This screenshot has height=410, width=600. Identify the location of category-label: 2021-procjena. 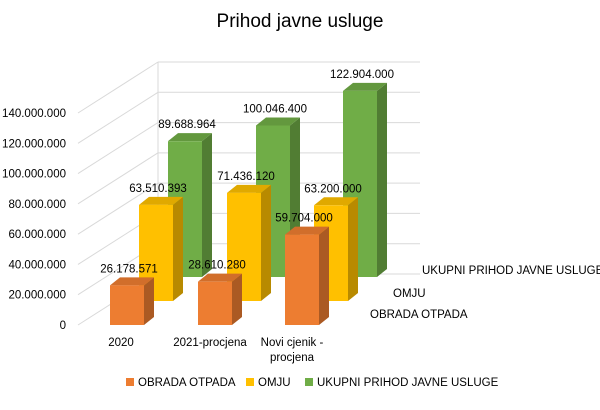
(210, 343).